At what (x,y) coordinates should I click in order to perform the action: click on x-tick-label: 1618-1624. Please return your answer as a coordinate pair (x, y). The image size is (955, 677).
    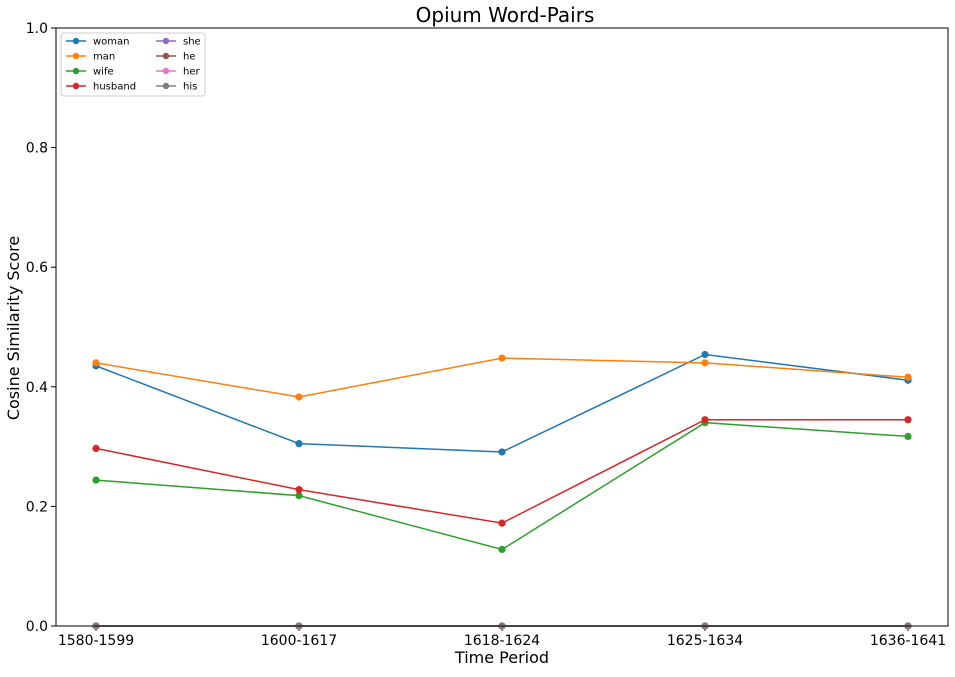
    Looking at the image, I should click on (502, 641).